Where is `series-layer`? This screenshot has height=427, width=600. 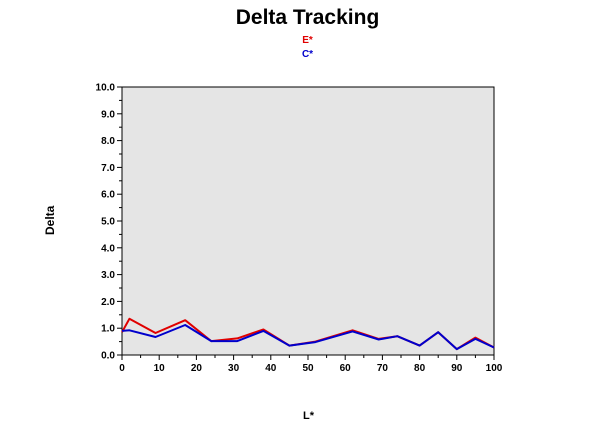 series-layer is located at coordinates (308, 334).